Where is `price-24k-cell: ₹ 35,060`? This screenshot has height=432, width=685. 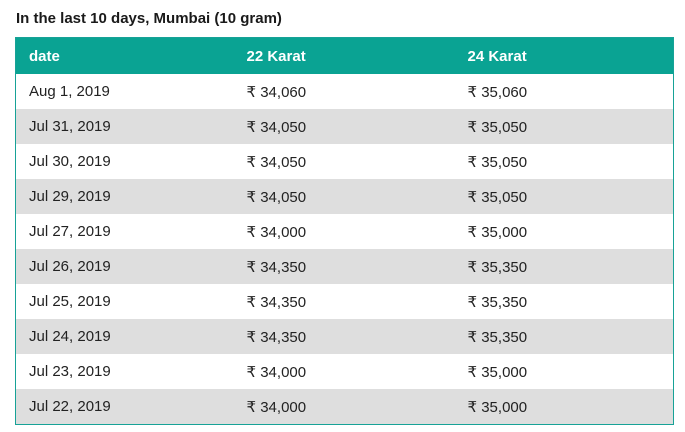
price-24k-cell: ₹ 35,060 is located at coordinates (497, 92).